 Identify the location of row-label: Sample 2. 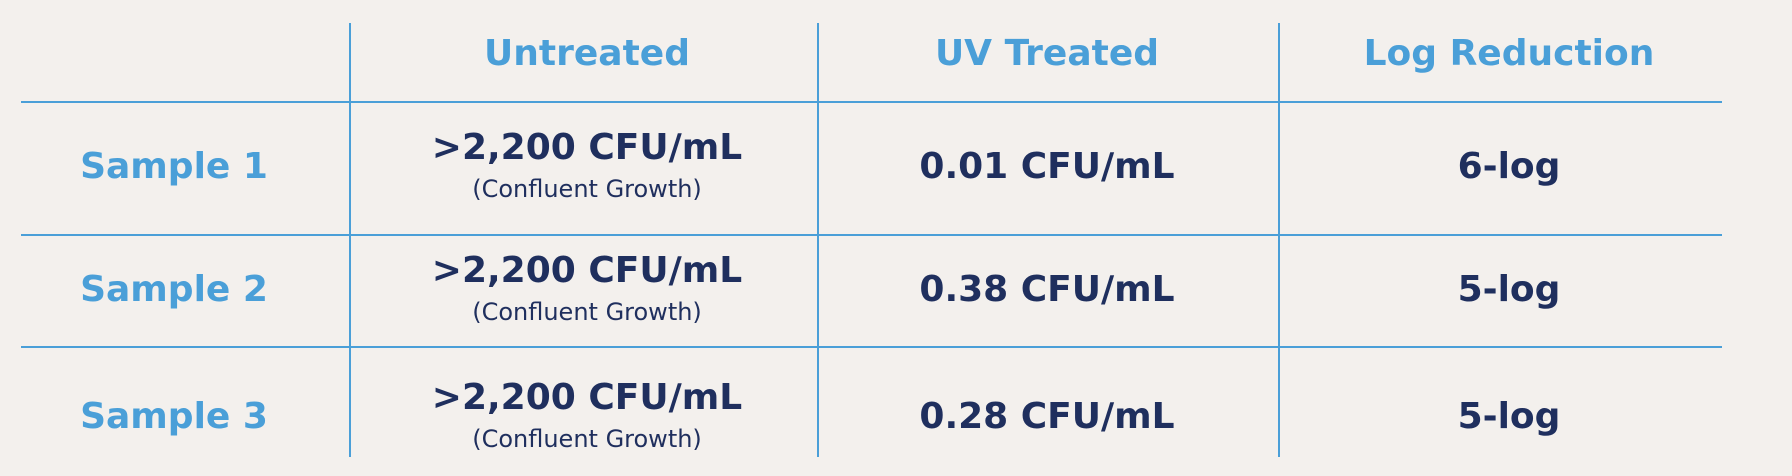
(174, 289).